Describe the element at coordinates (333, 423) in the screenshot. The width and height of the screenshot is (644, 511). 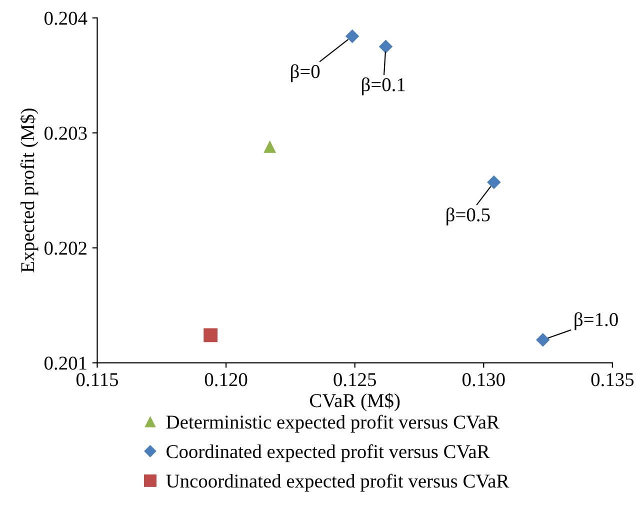
I see `legend-label: Deterministic expected profit versus CVaR` at that location.